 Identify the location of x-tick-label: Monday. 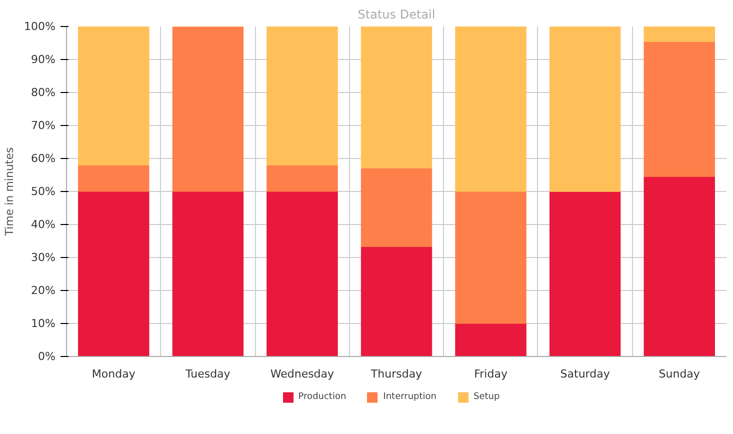
(114, 374).